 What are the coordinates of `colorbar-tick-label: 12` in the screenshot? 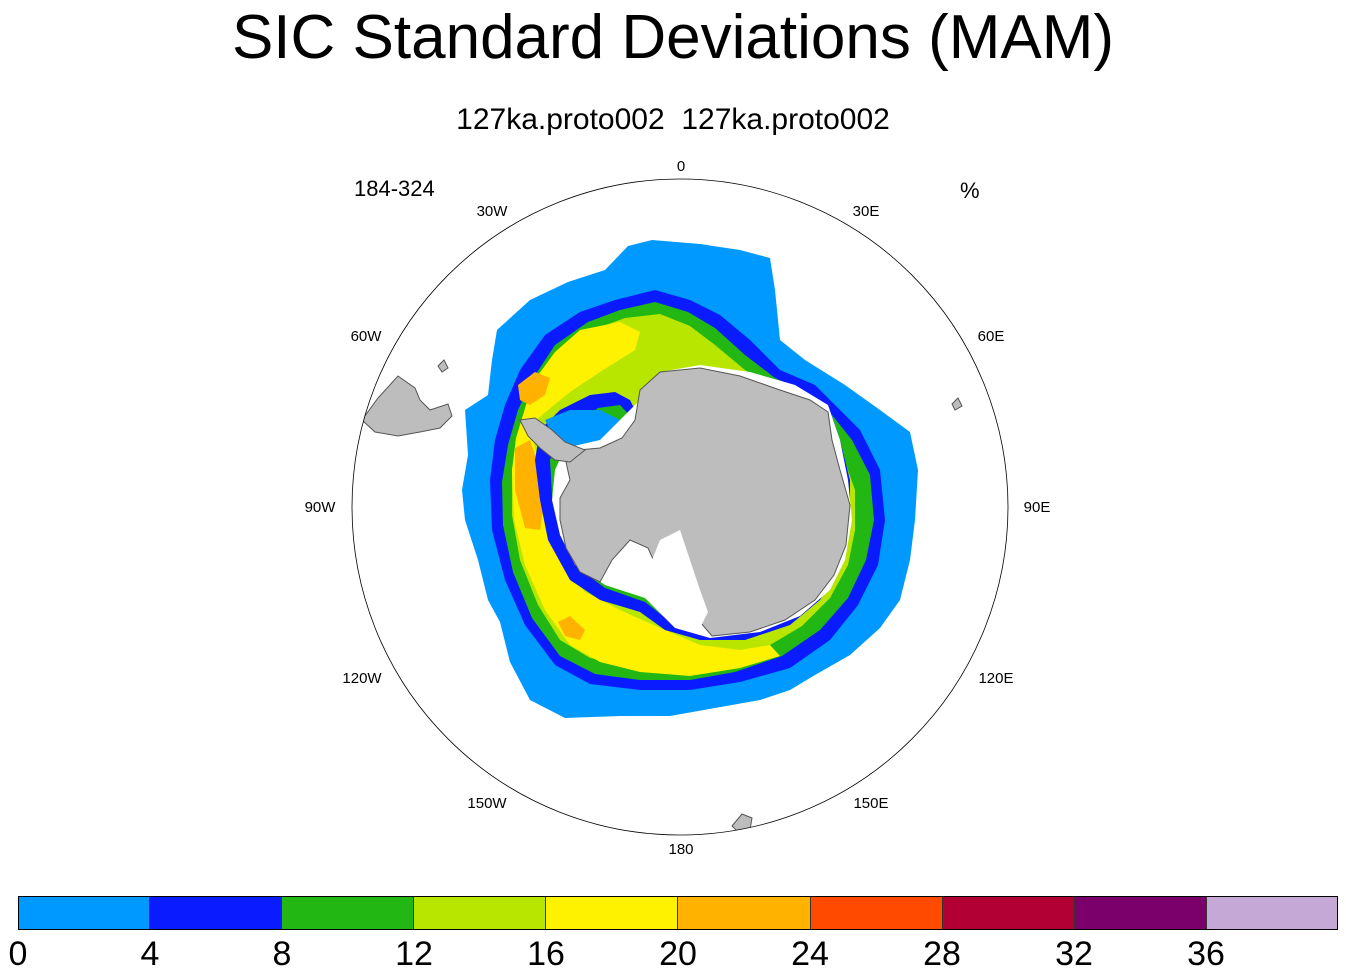 It's located at (414, 954).